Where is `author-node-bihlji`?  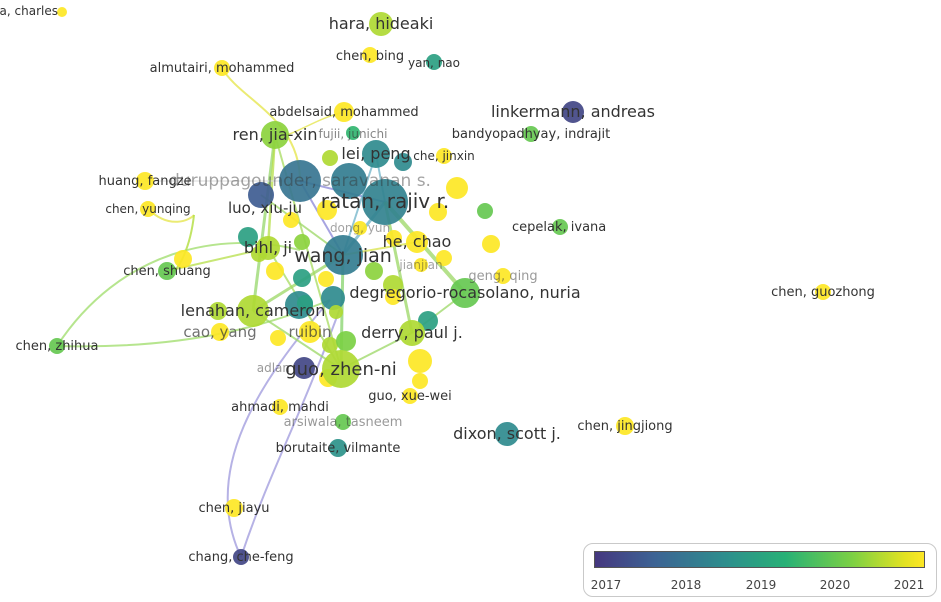
author-node-bihlji is located at coordinates (268, 248).